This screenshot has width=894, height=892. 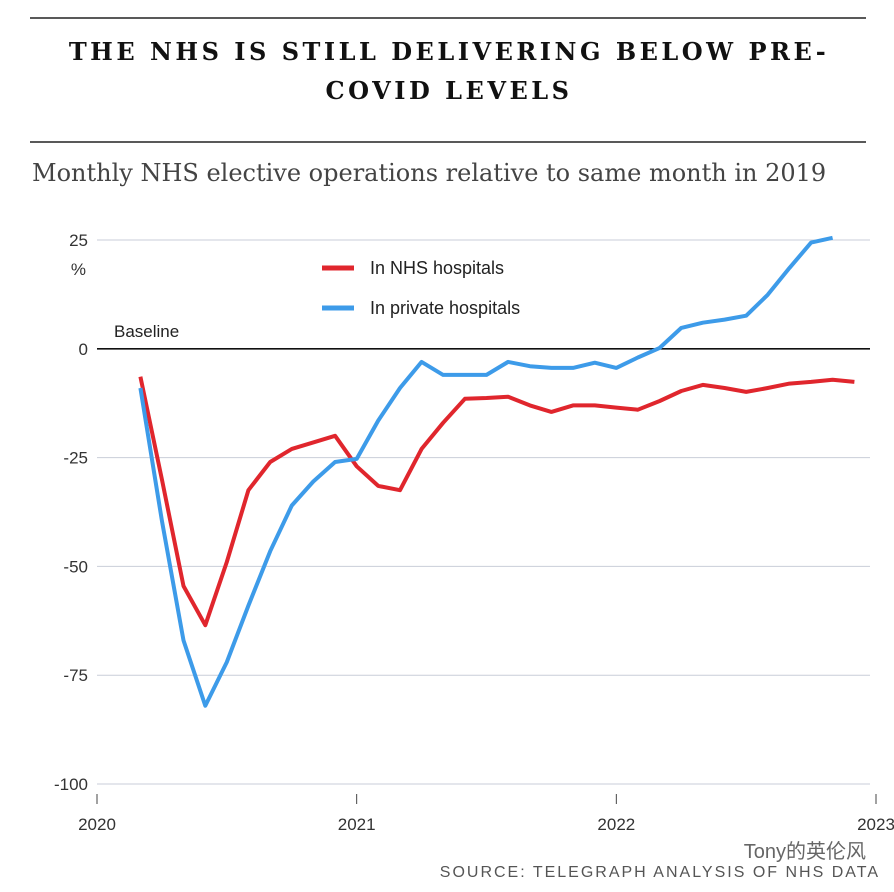 What do you see at coordinates (445, 308) in the screenshot?
I see `legend-label: In private hospitals` at bounding box center [445, 308].